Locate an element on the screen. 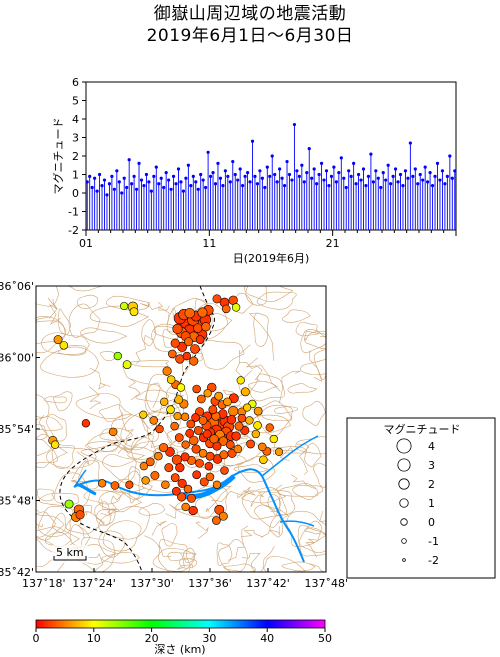 This screenshot has width=500, height=657. mt-y-tick-label: 1 is located at coordinates (75, 175).